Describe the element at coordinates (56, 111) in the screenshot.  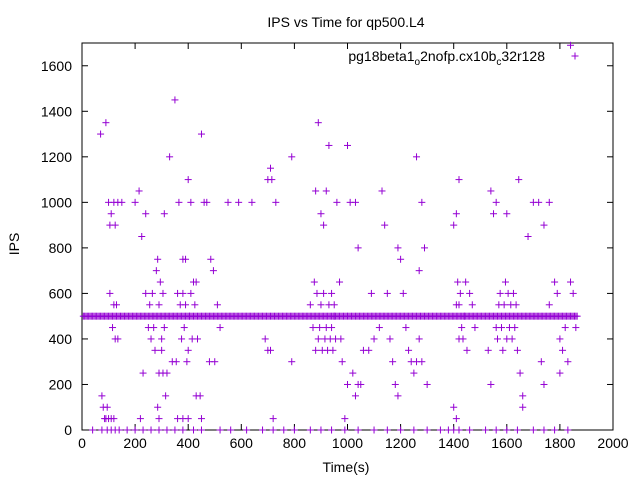
I see `y-tick-label: 1400` at that location.